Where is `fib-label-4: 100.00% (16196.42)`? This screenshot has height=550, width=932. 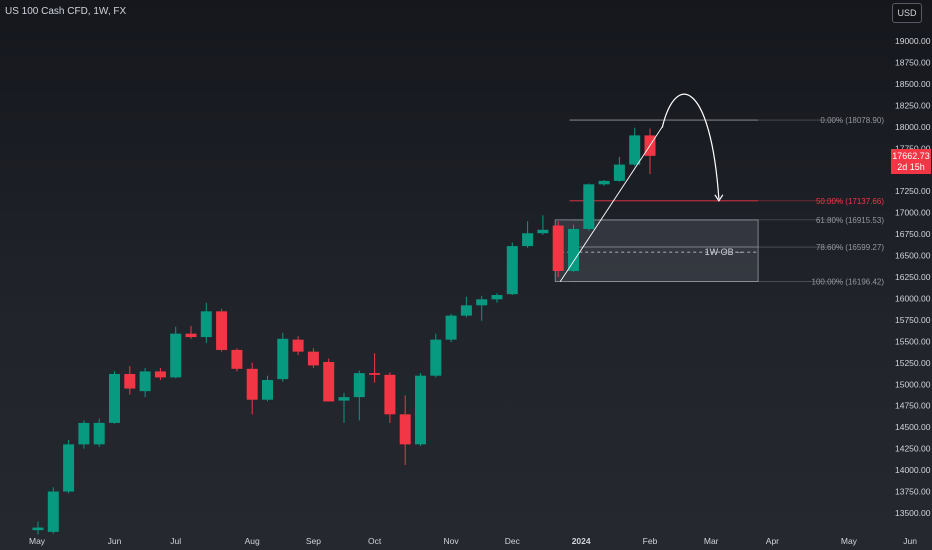 fib-label-4: 100.00% (16196.42) is located at coordinates (848, 282).